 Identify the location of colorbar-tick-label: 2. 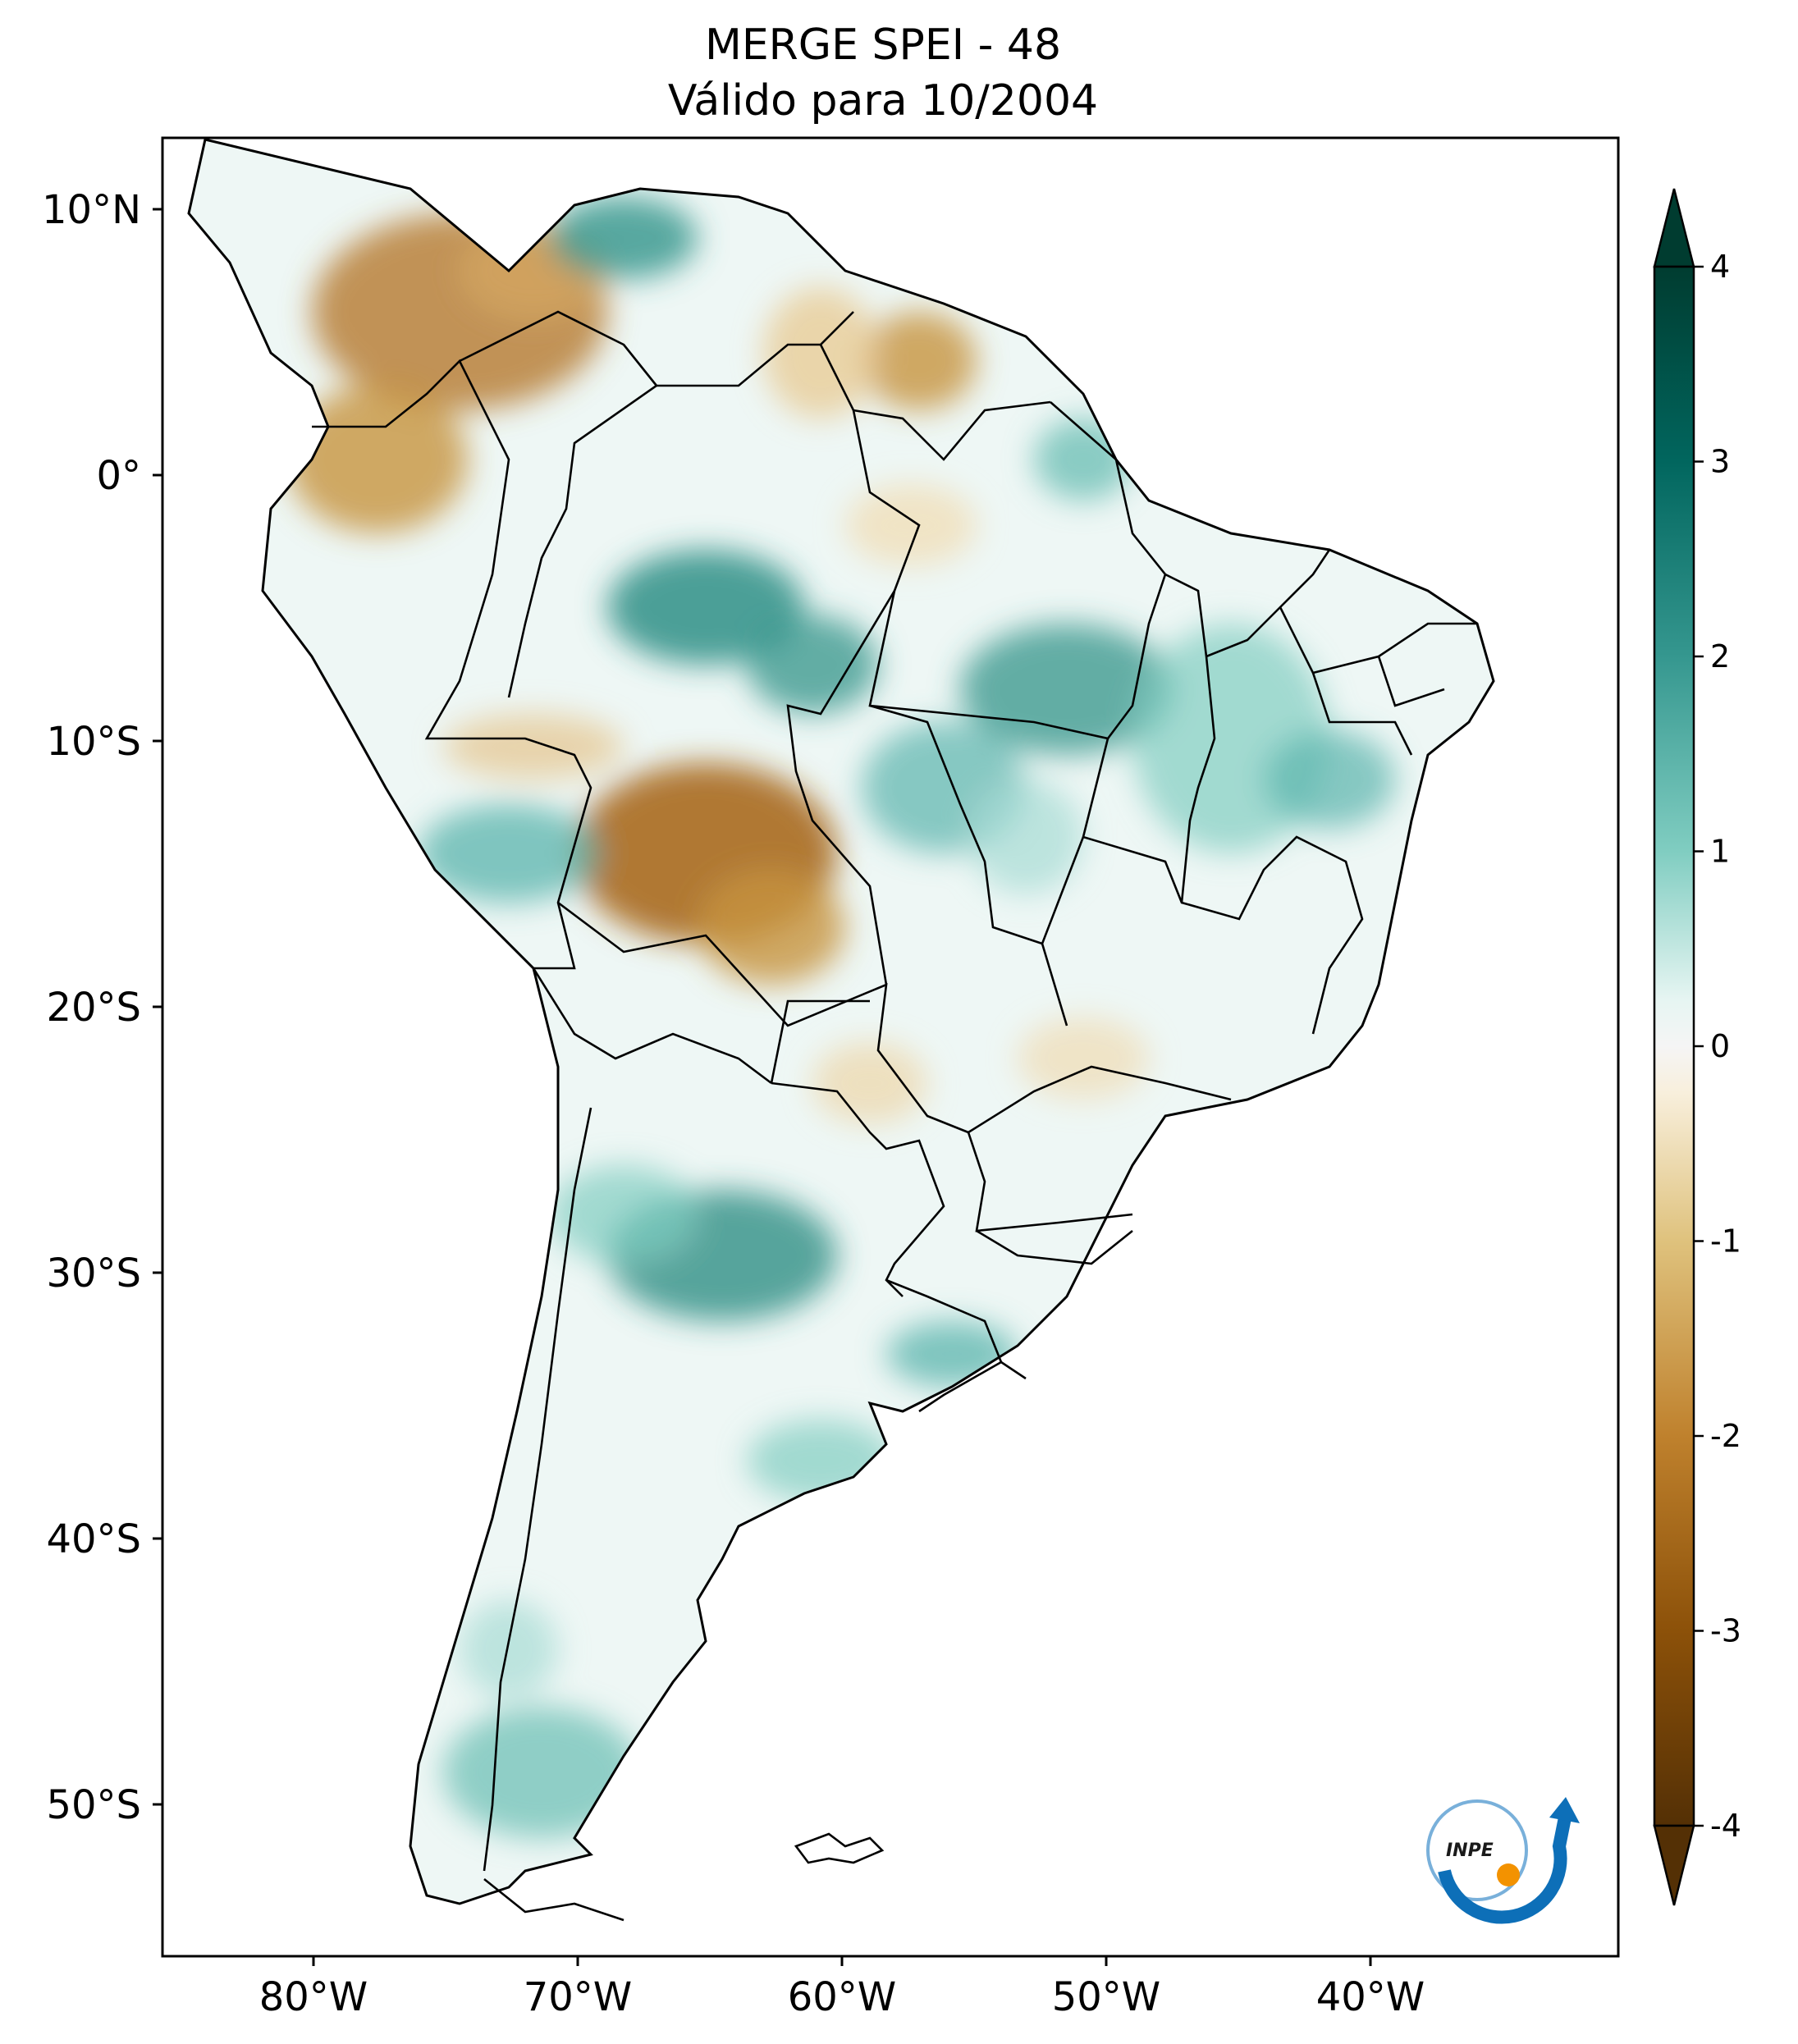
(1720, 656).